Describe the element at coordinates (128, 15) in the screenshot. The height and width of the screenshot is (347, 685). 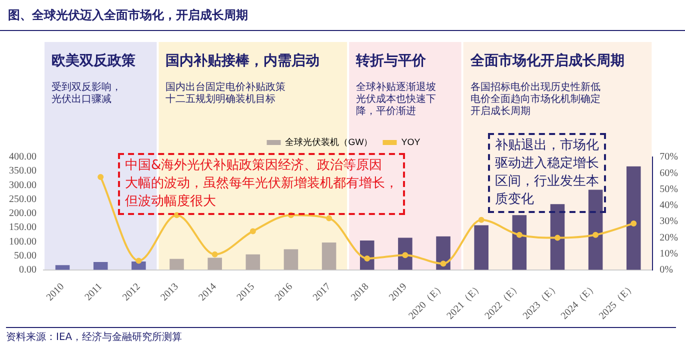
I see `chart-title: 图、全球光伏迈入全面市场化，开启成长周期` at that location.